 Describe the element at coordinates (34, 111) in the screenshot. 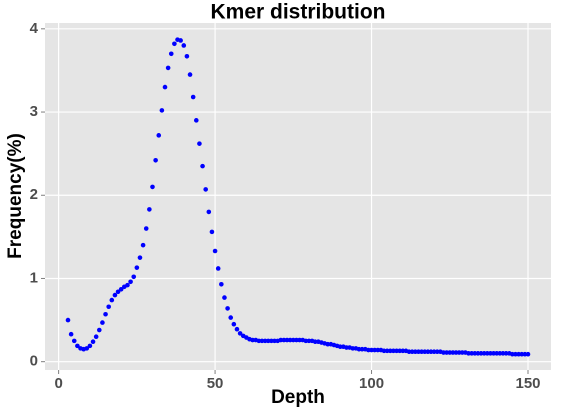

I see `y-tick-label: 3` at that location.